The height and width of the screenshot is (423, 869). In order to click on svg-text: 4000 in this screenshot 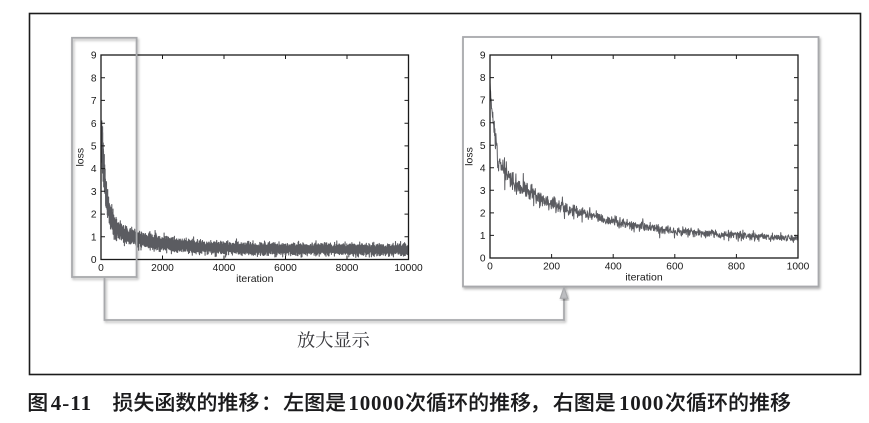, I will do `click(224, 268)`.